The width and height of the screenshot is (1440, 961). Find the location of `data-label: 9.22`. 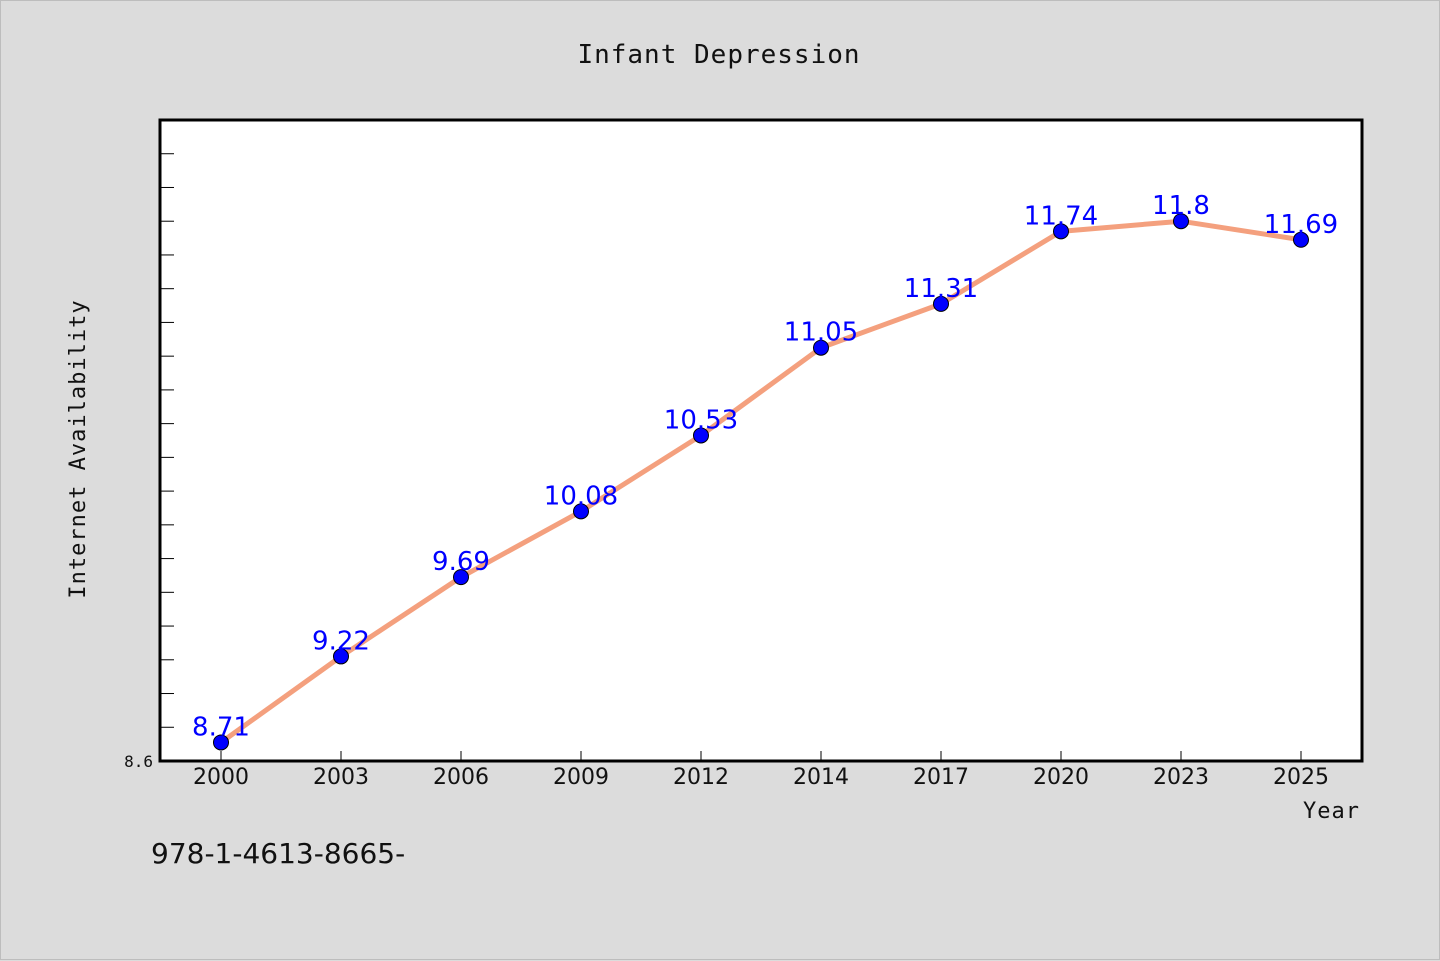

data-label: 9.22 is located at coordinates (341, 641).